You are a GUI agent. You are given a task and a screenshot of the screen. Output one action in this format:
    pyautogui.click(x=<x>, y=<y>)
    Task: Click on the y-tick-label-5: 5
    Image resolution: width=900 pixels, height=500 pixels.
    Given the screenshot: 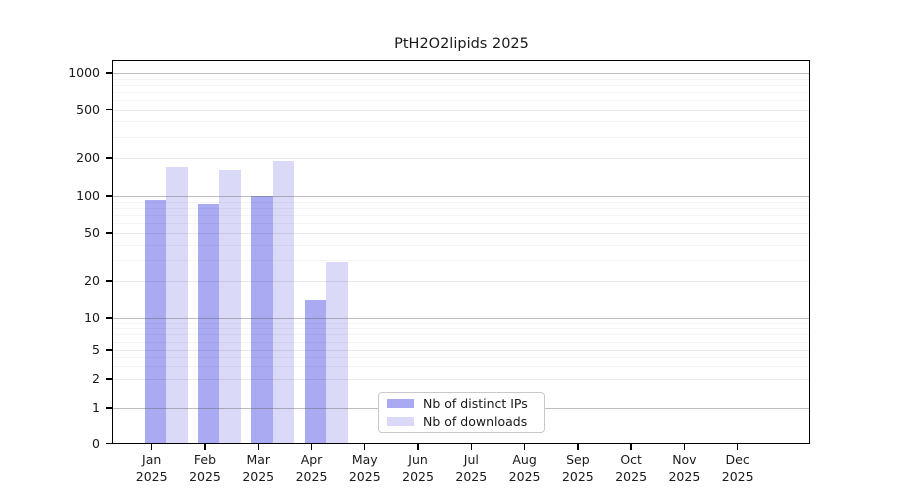 What is the action you would take?
    pyautogui.click(x=96, y=349)
    